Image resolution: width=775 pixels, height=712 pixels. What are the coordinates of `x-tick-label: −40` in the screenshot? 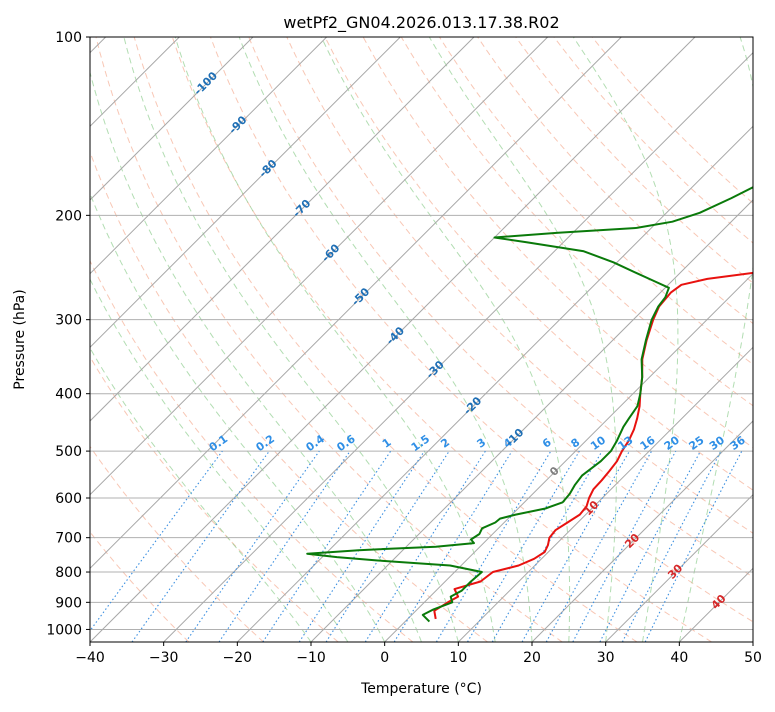 It's located at (90, 658).